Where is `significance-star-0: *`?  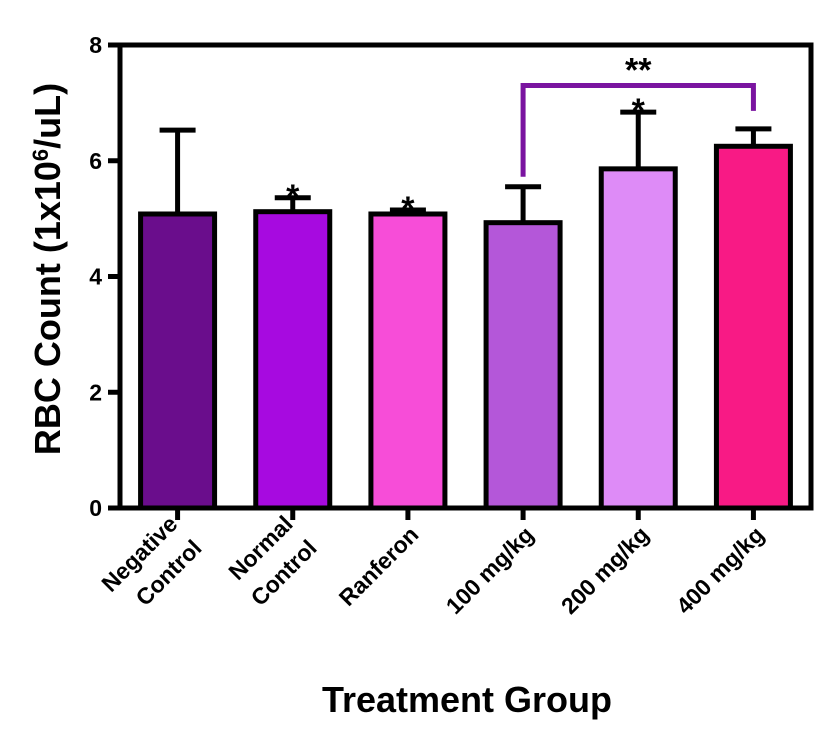
significance-star-0: * is located at coordinates (293, 197).